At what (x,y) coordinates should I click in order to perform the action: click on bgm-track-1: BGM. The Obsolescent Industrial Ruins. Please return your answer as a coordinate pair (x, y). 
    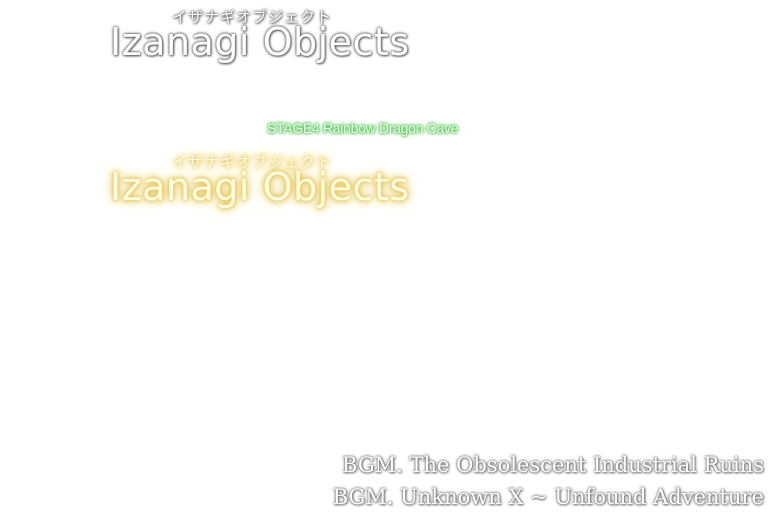
    Looking at the image, I should click on (553, 465).